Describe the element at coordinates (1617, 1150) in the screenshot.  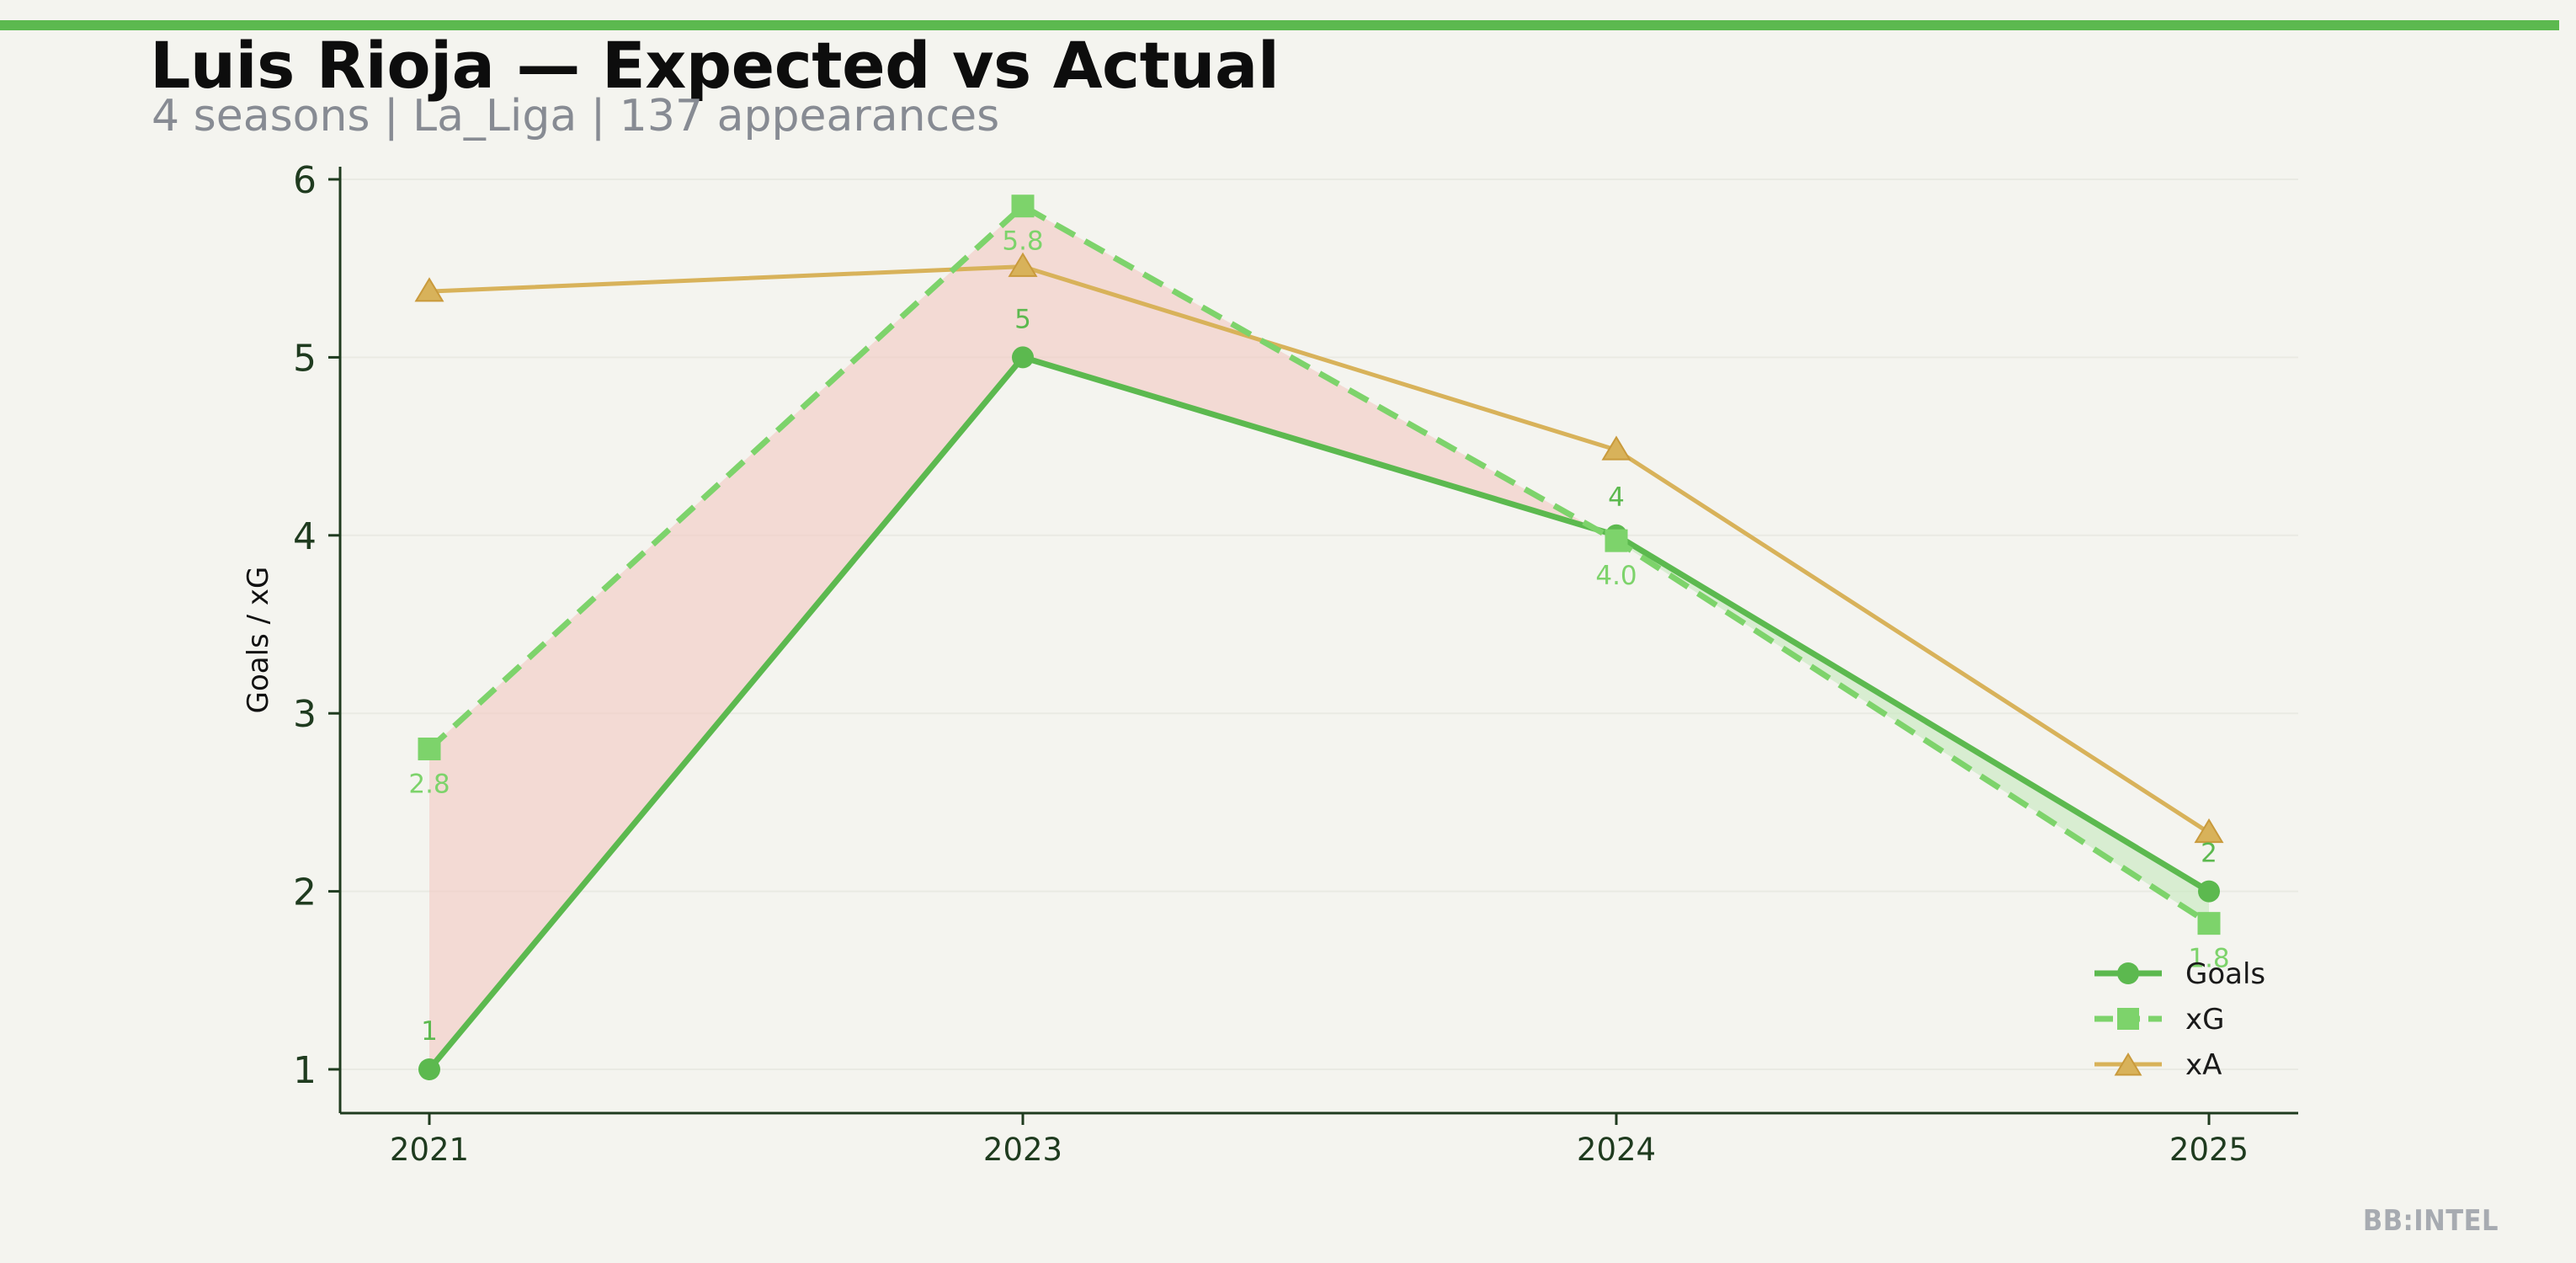
I see `x-tick-label: 2024` at that location.